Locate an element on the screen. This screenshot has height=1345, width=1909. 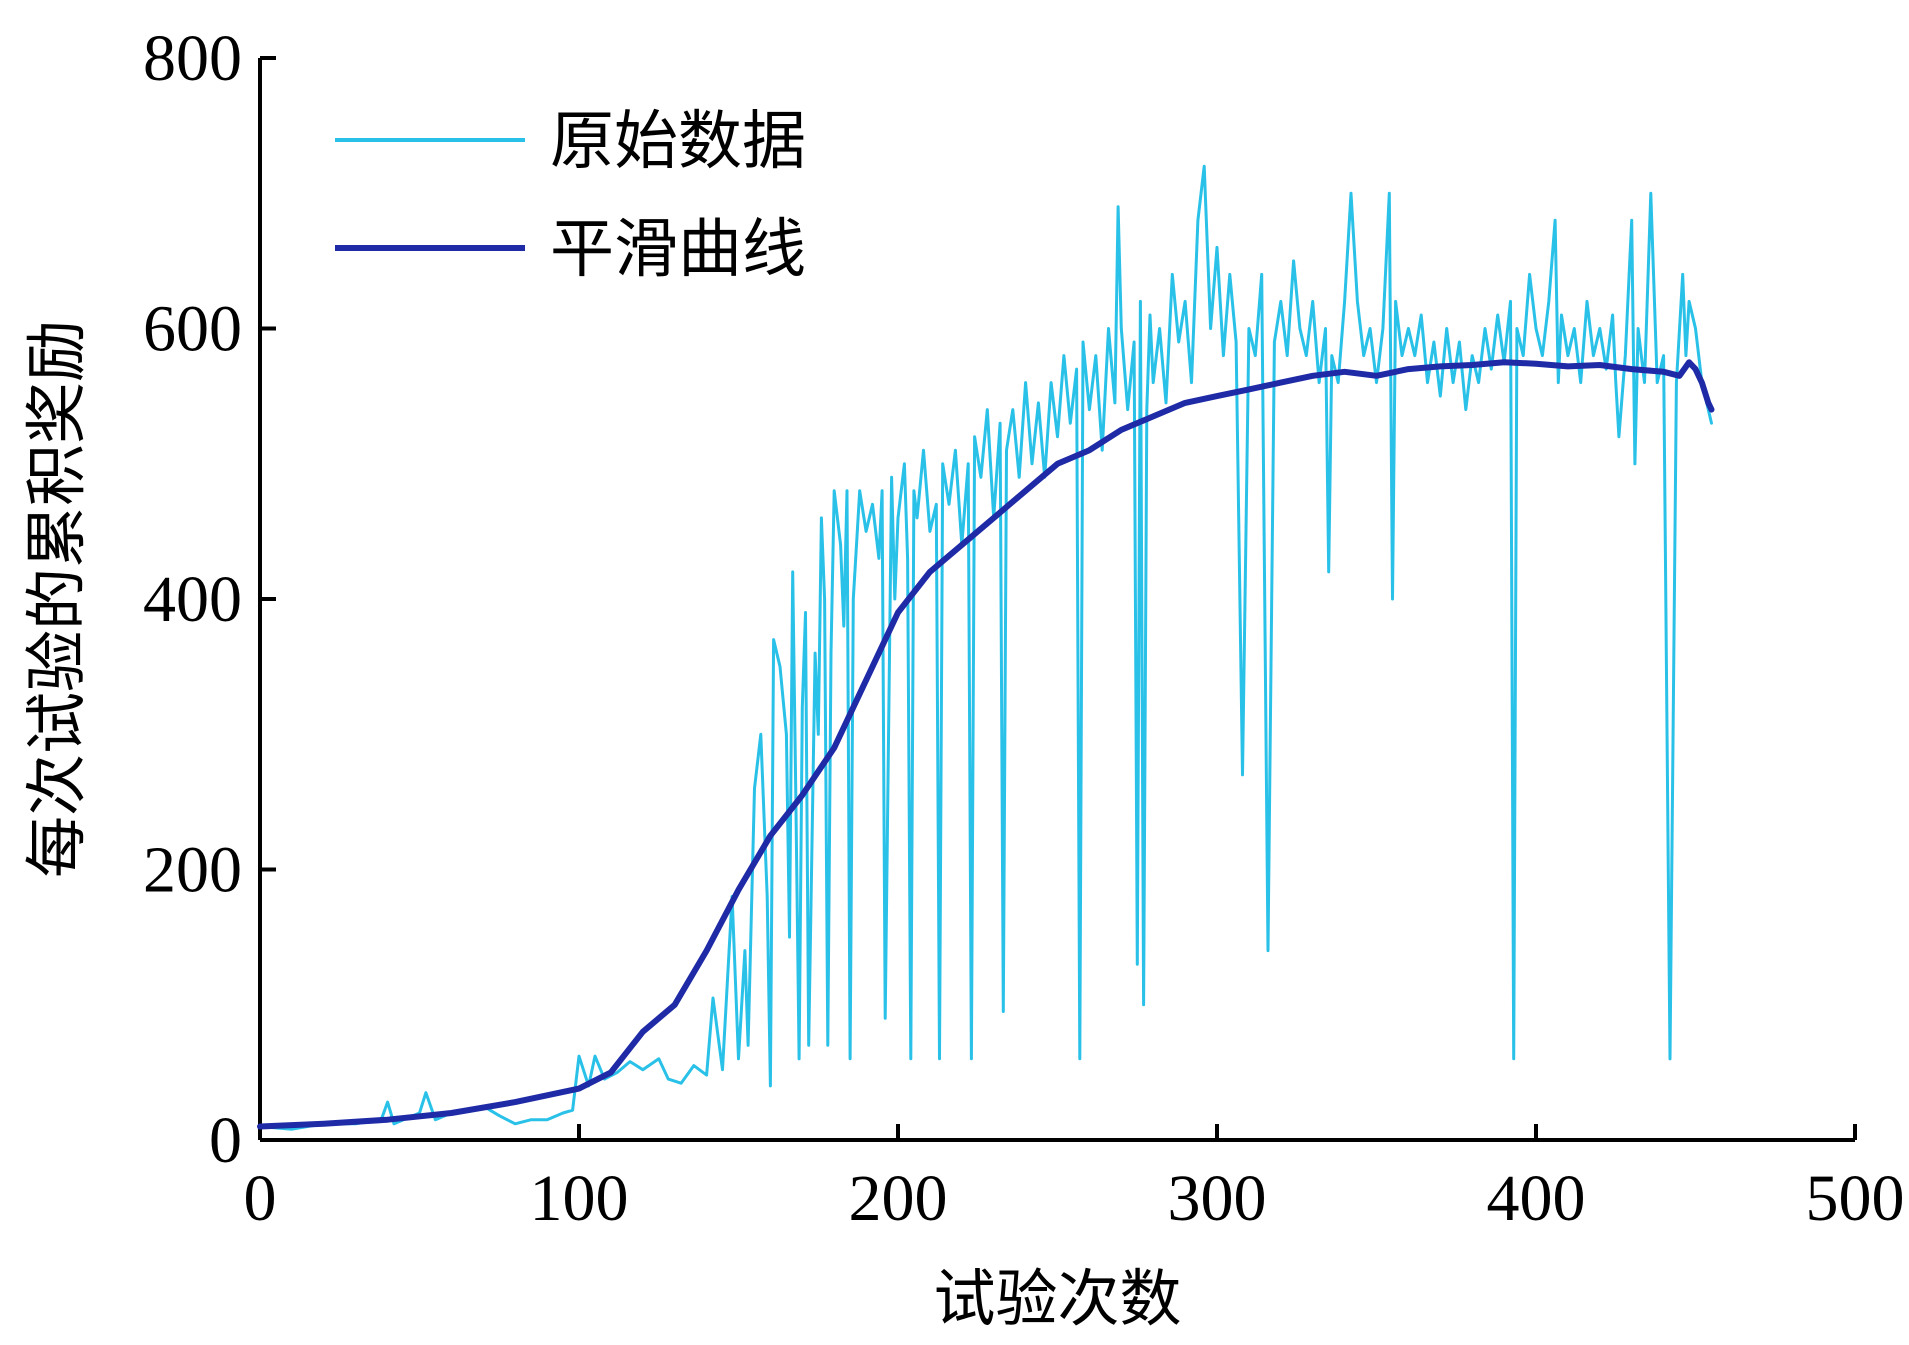
x-tick-label: 100 is located at coordinates (579, 1198).